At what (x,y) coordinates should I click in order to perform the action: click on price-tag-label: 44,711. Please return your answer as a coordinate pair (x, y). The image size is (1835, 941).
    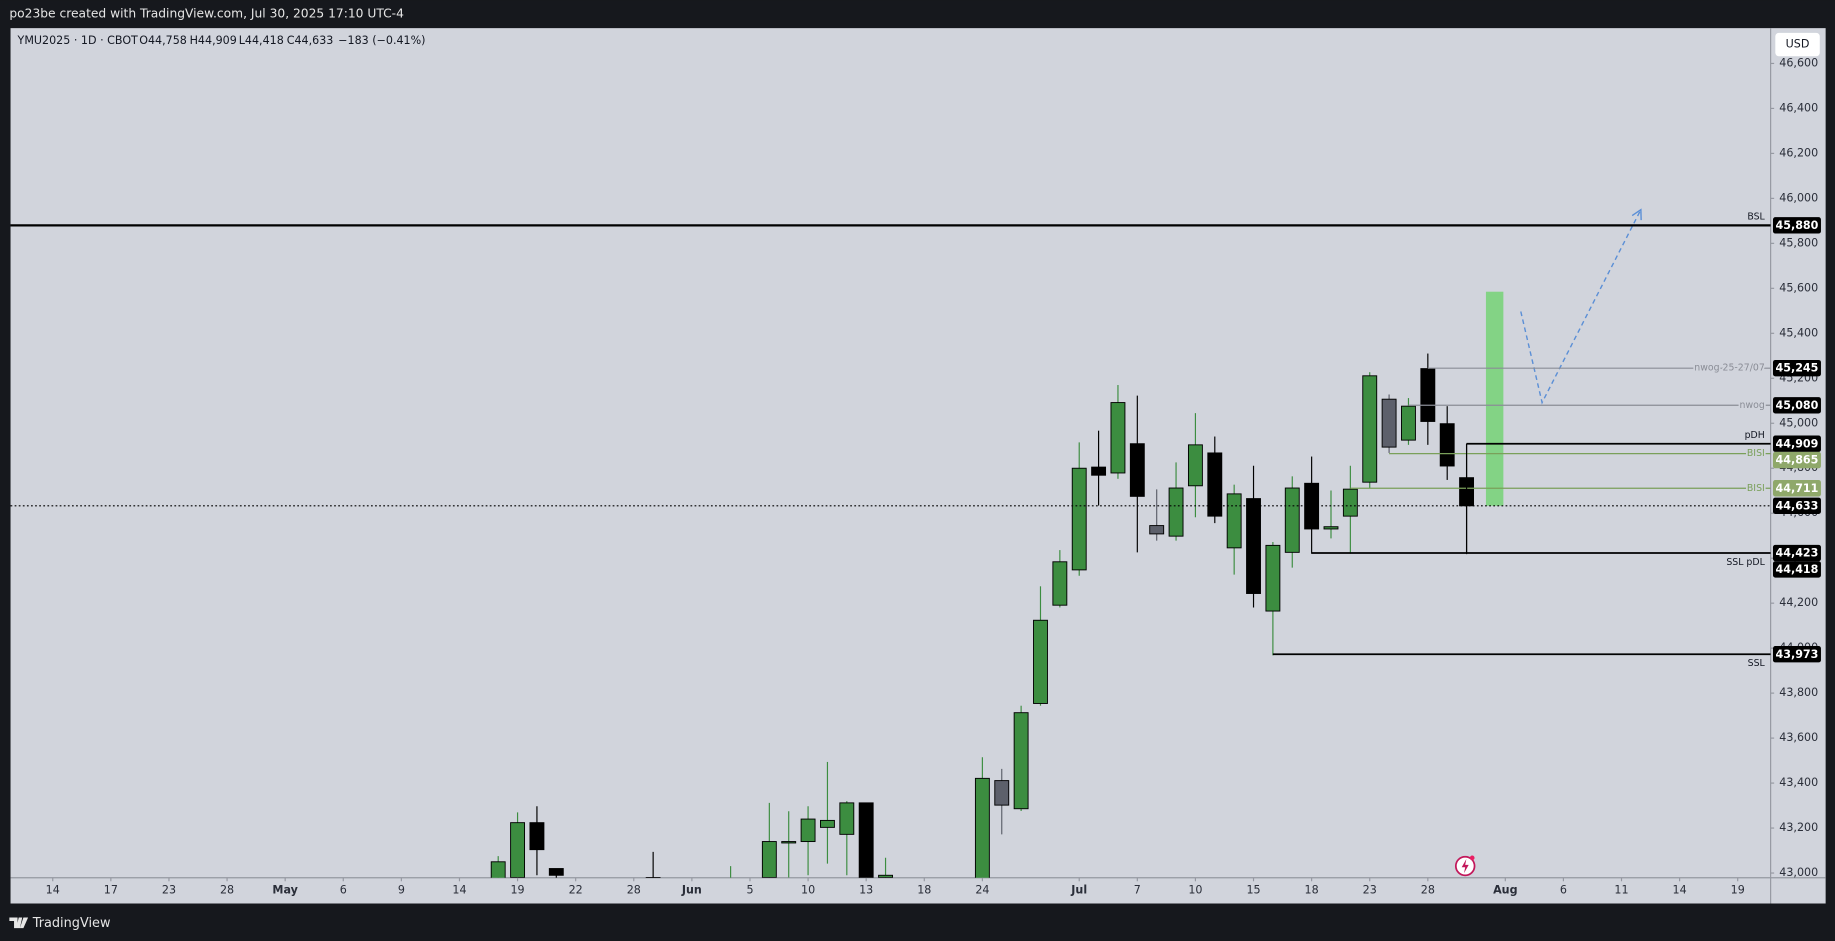
    Looking at the image, I should click on (1797, 488).